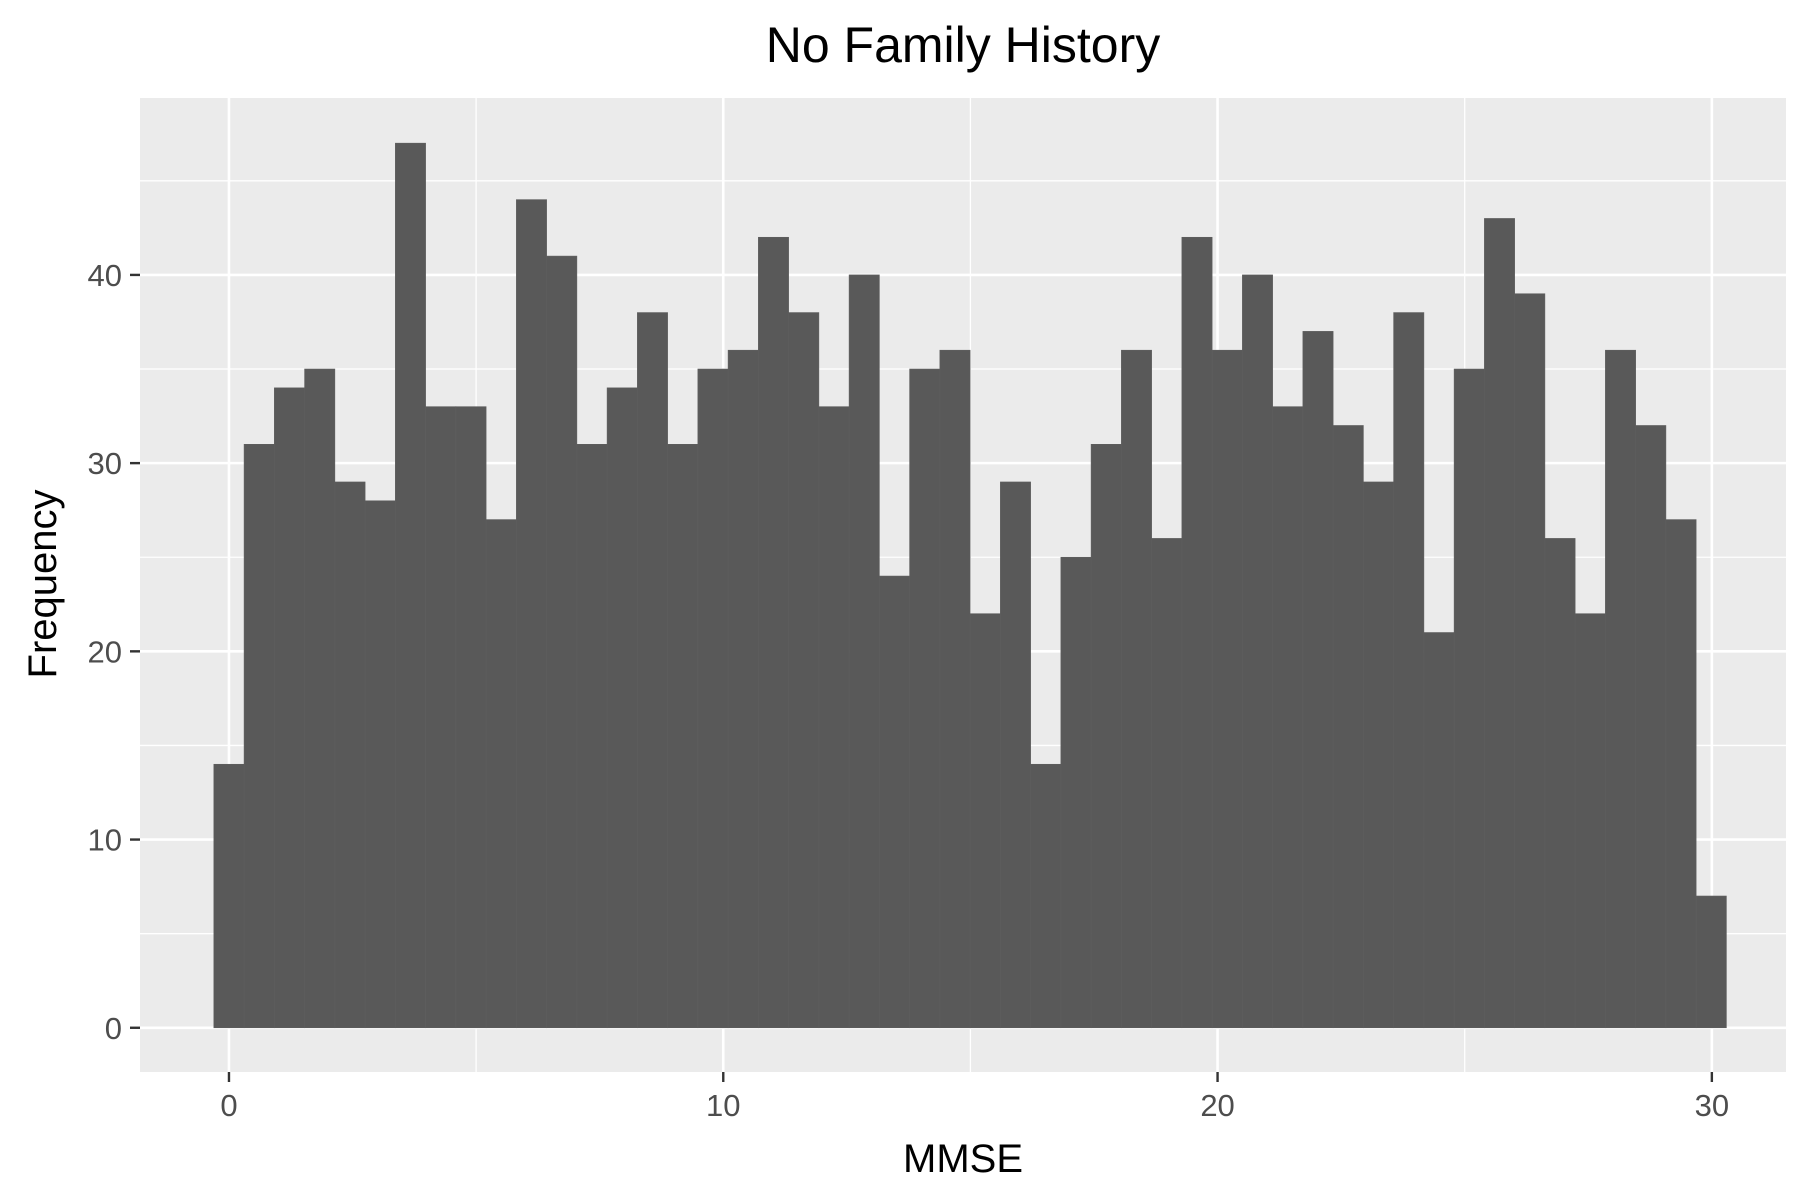 This screenshot has height=1200, width=1800. Describe the element at coordinates (105, 651) in the screenshot. I see `y-tick-label: 20` at that location.